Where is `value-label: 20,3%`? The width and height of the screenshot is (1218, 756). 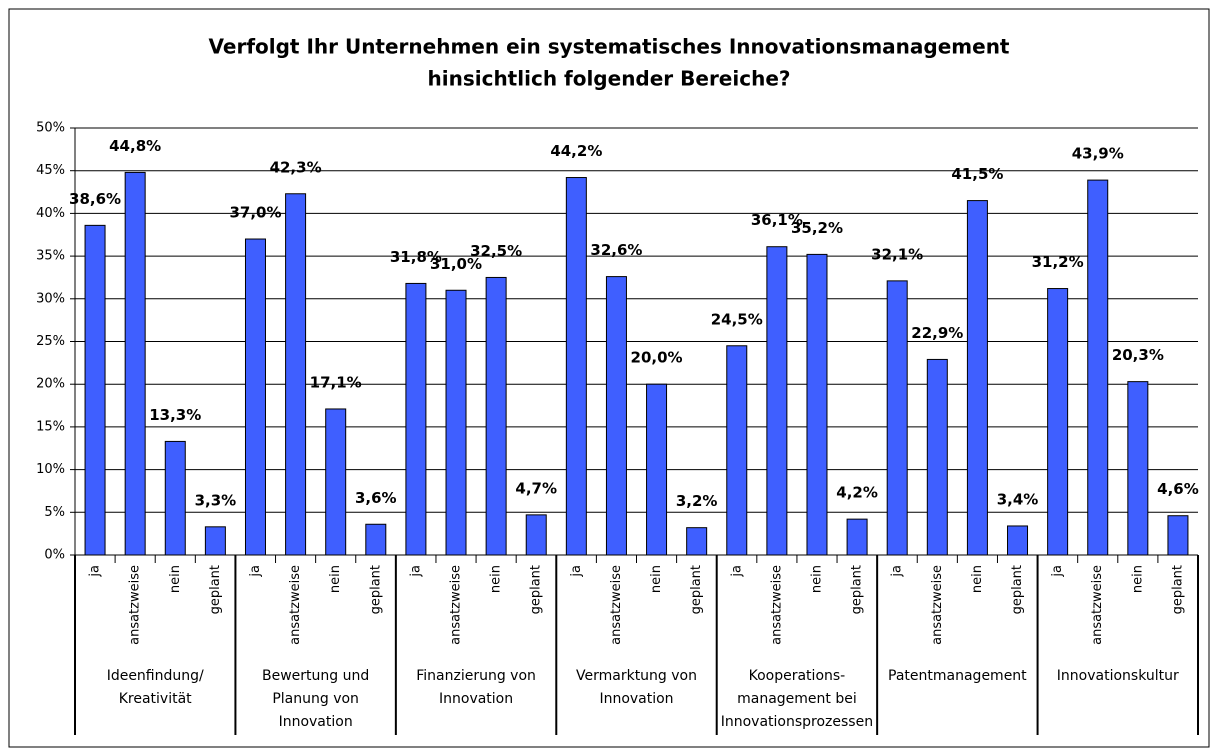
value-label: 20,3% is located at coordinates (1138, 355).